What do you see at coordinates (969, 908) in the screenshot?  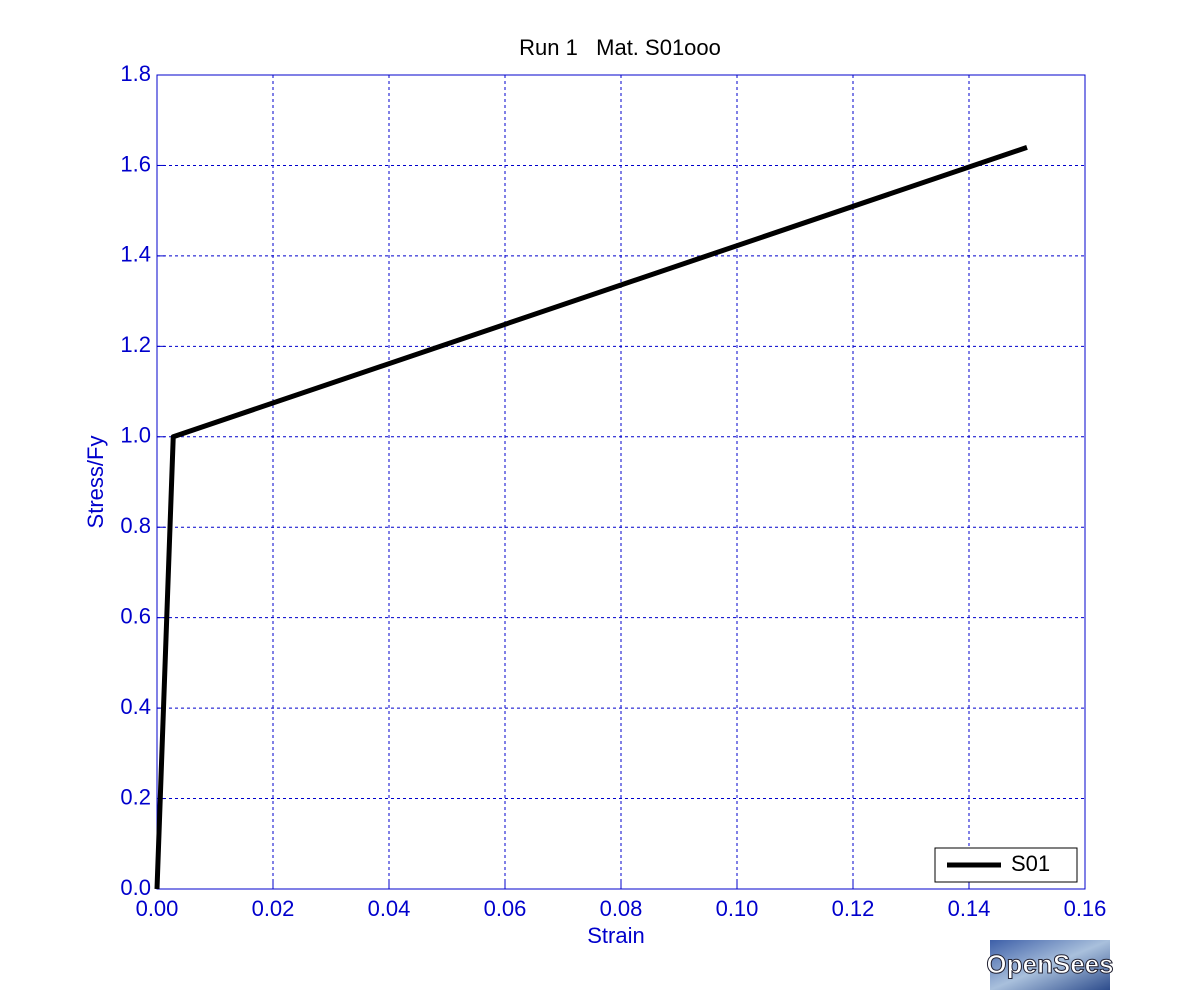 I see `x-tick-label: 0.14` at bounding box center [969, 908].